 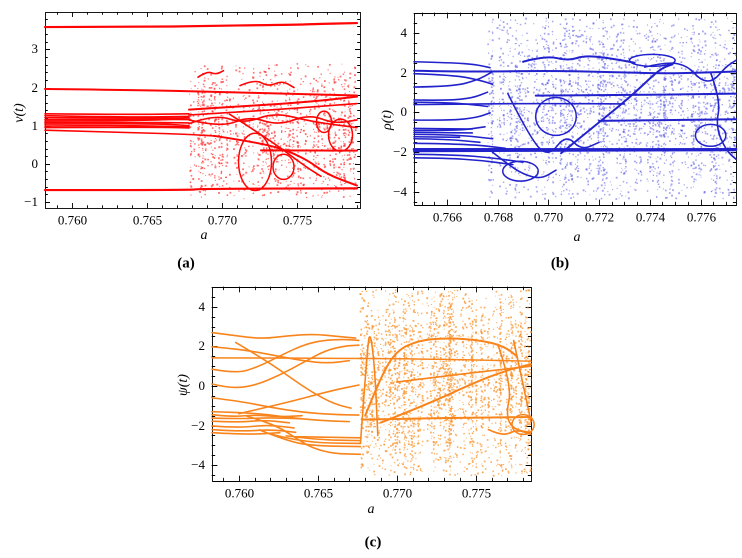 What do you see at coordinates (371, 509) in the screenshot?
I see `x-axis-label-c: a` at bounding box center [371, 509].